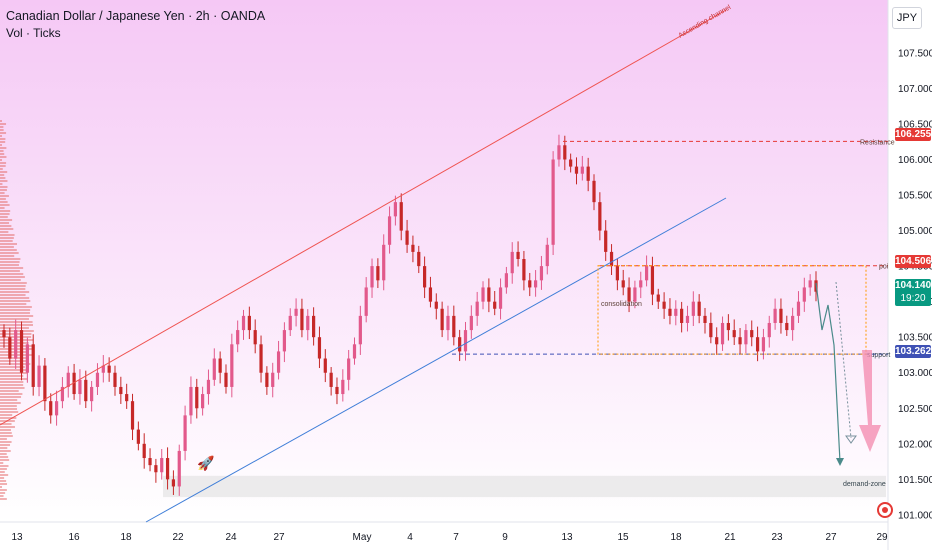  What do you see at coordinates (831, 537) in the screenshot?
I see `time-tick-label: 27` at bounding box center [831, 537].